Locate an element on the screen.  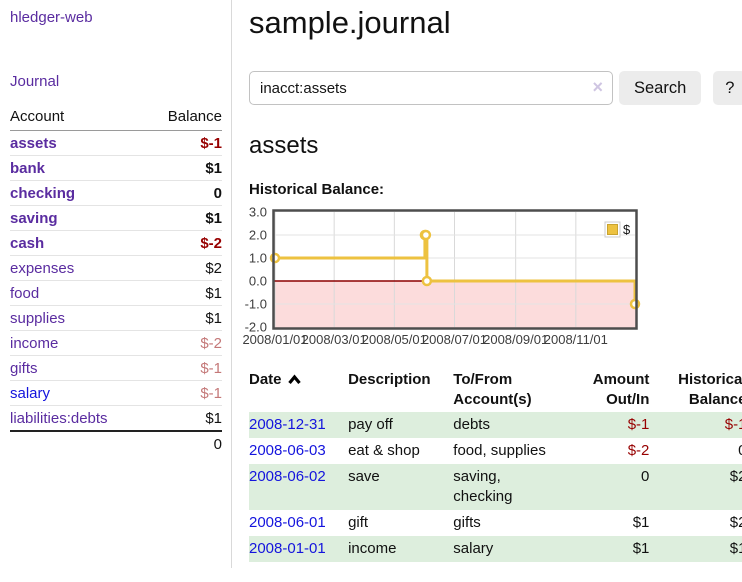
axis-tick-label: 0.0 is located at coordinates (258, 281).